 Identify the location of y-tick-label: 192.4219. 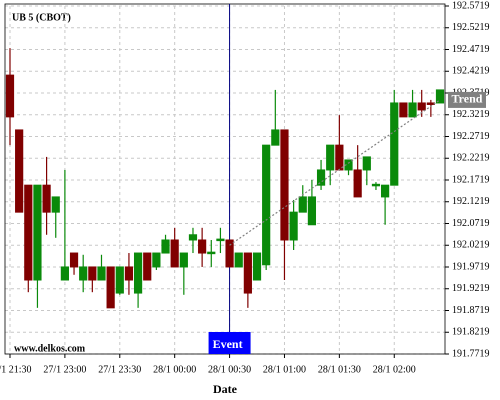
(471, 71).